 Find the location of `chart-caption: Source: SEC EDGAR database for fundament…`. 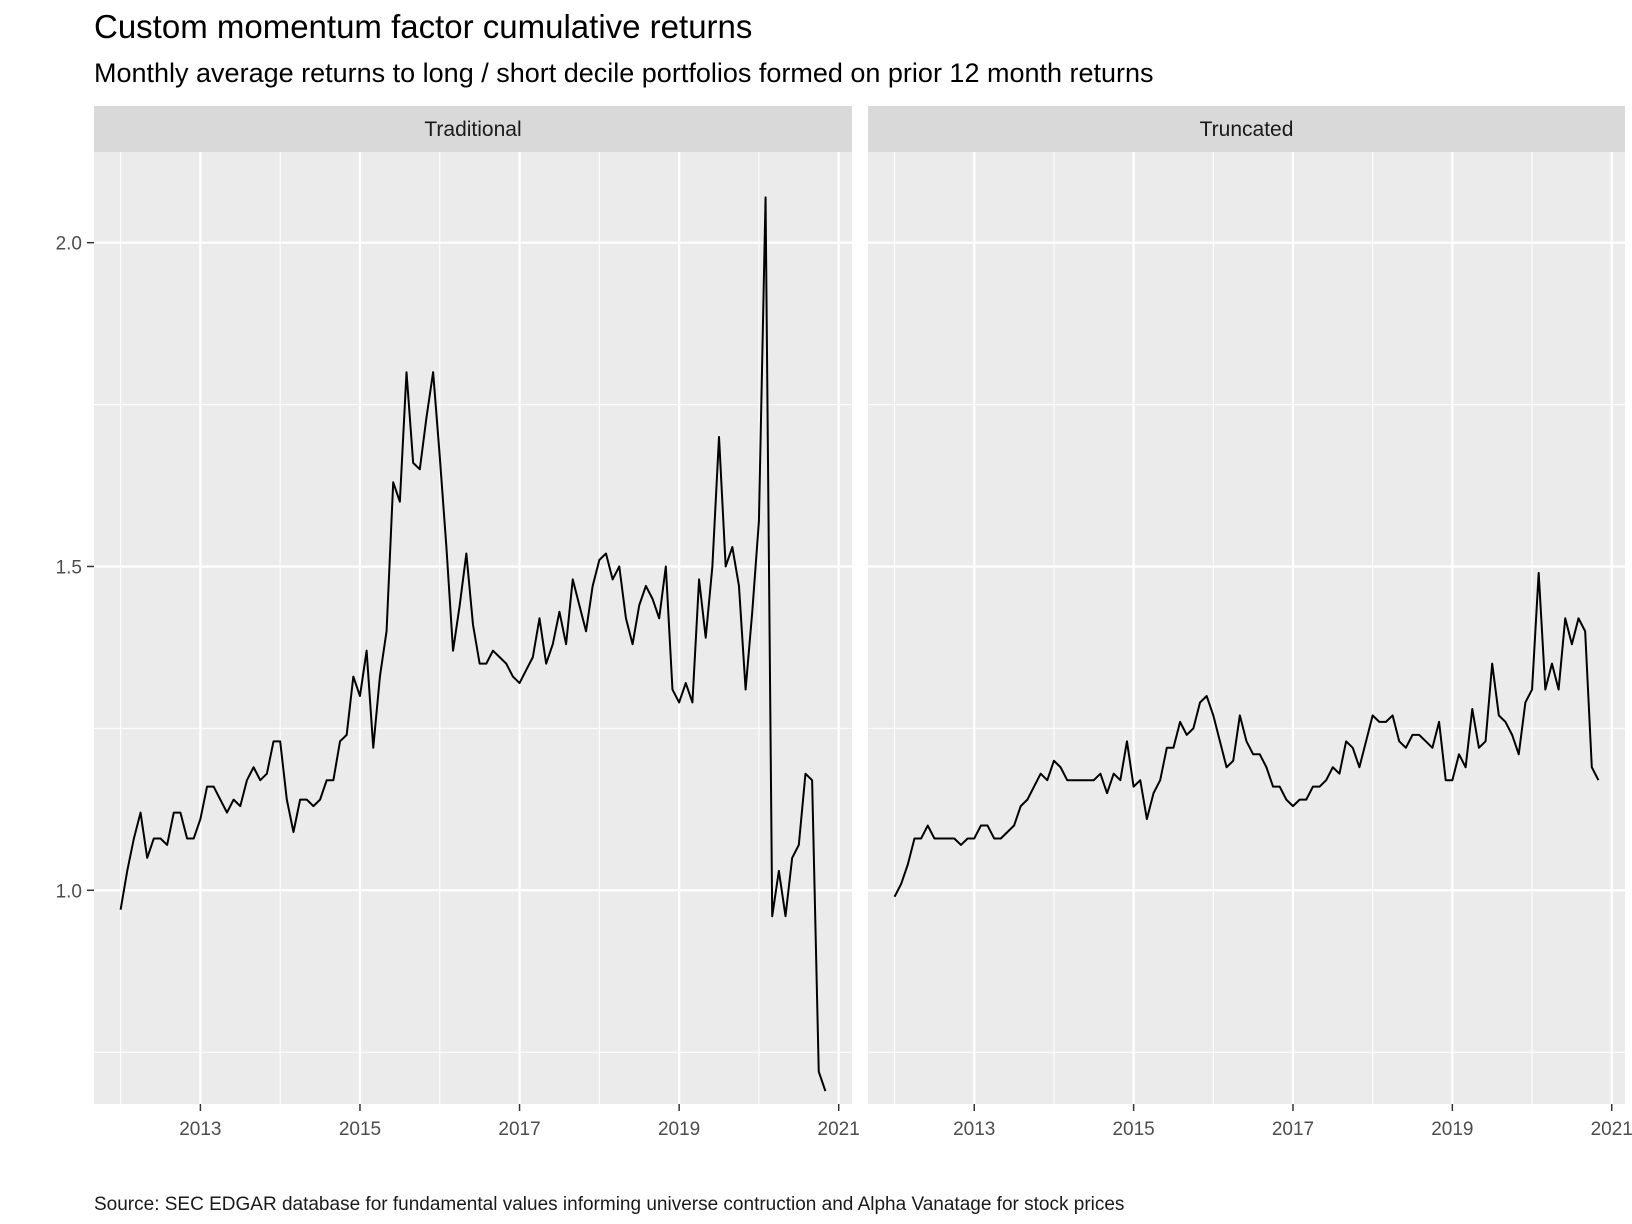

chart-caption: Source: SEC EDGAR database for fundament… is located at coordinates (609, 1204).